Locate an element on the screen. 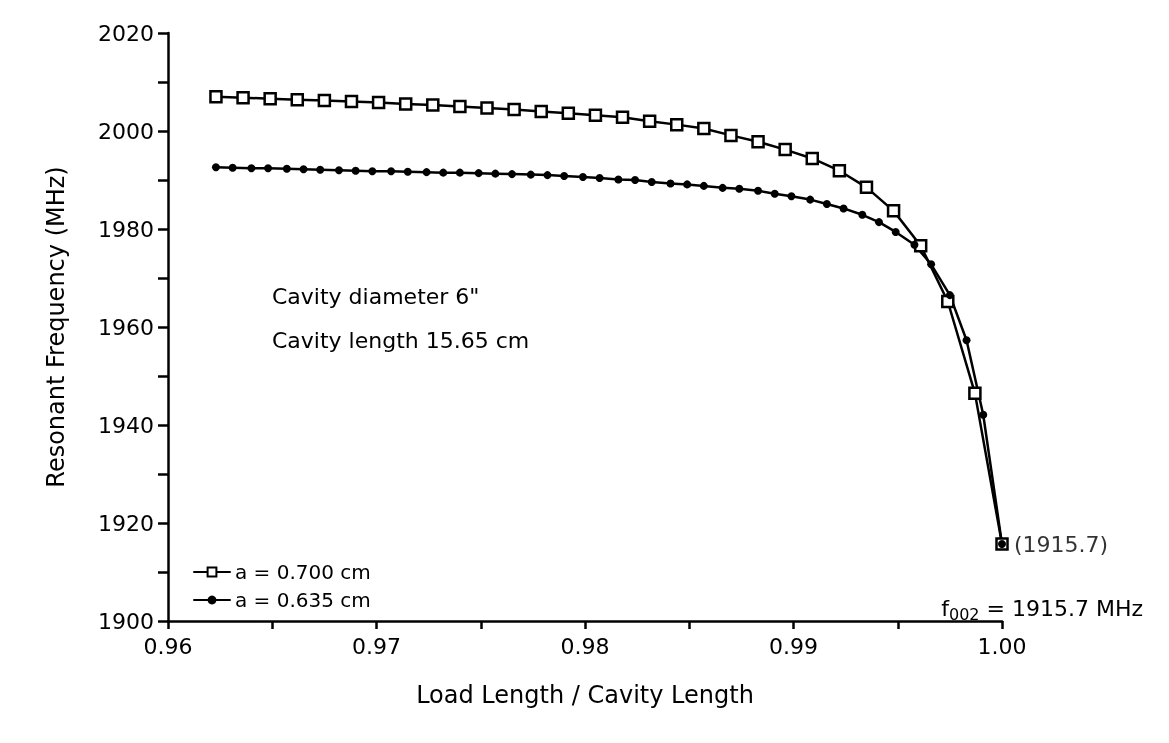 Image resolution: width=1169 pixels, height=743 pixels. x-tick-label: 0.98 is located at coordinates (585, 646).